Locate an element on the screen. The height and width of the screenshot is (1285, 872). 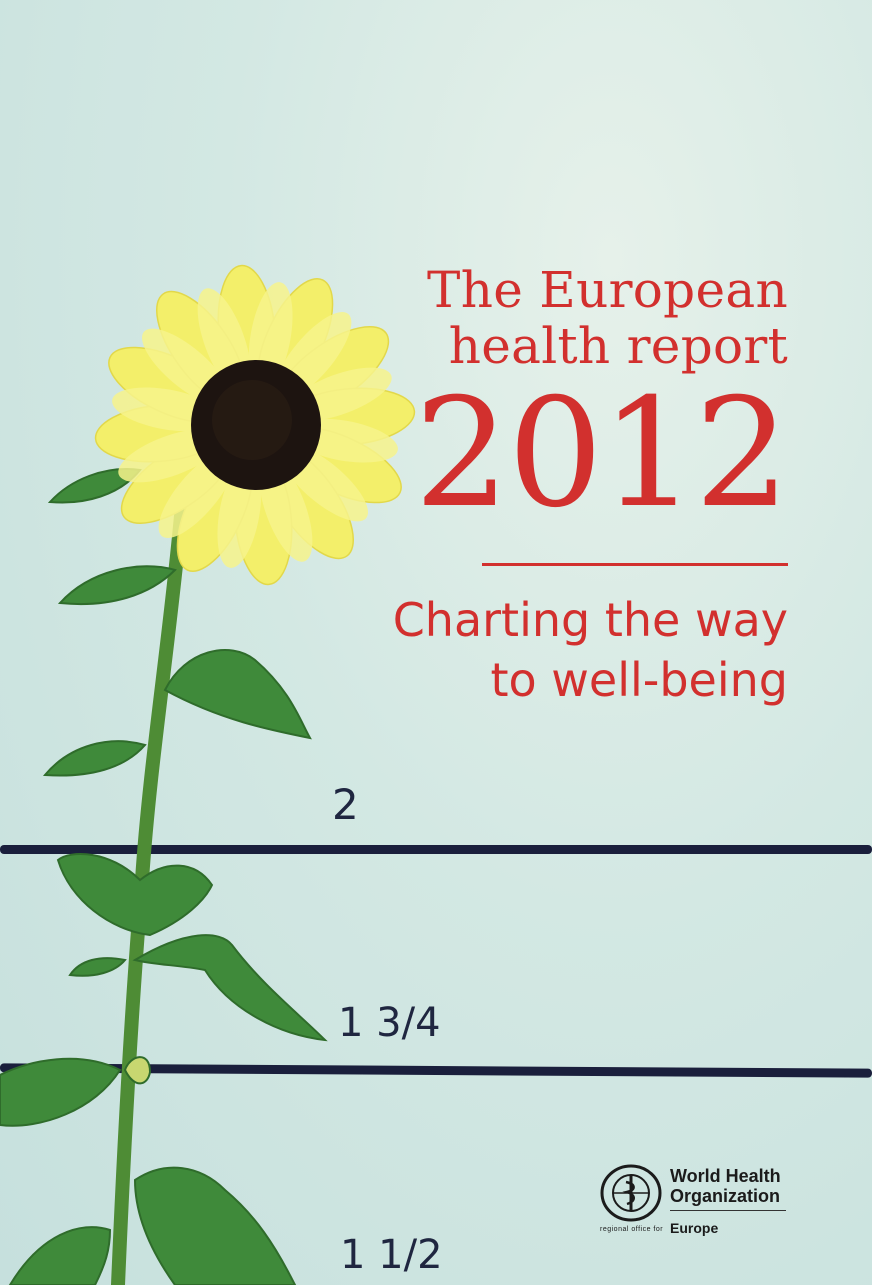
title-year: 2012 is located at coordinates (602, 454).